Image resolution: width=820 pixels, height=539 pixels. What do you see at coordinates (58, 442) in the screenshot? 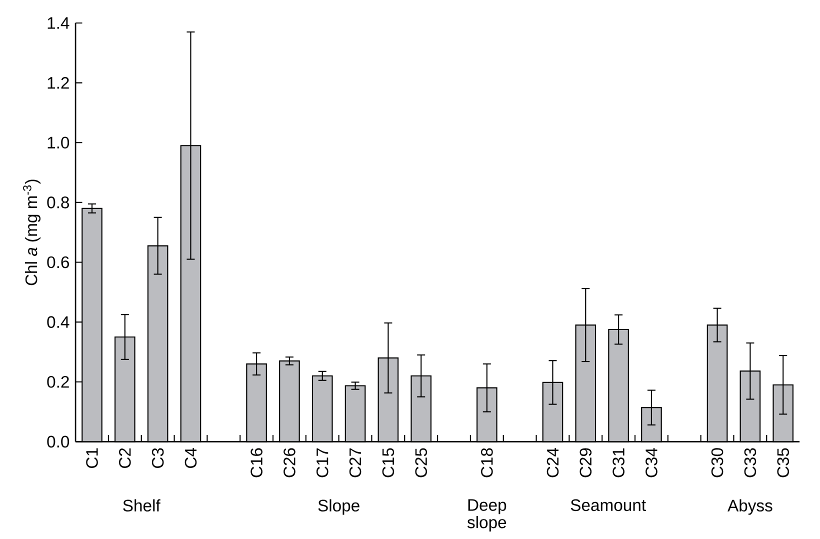
I see `y-tick-label: 0.0` at bounding box center [58, 442].